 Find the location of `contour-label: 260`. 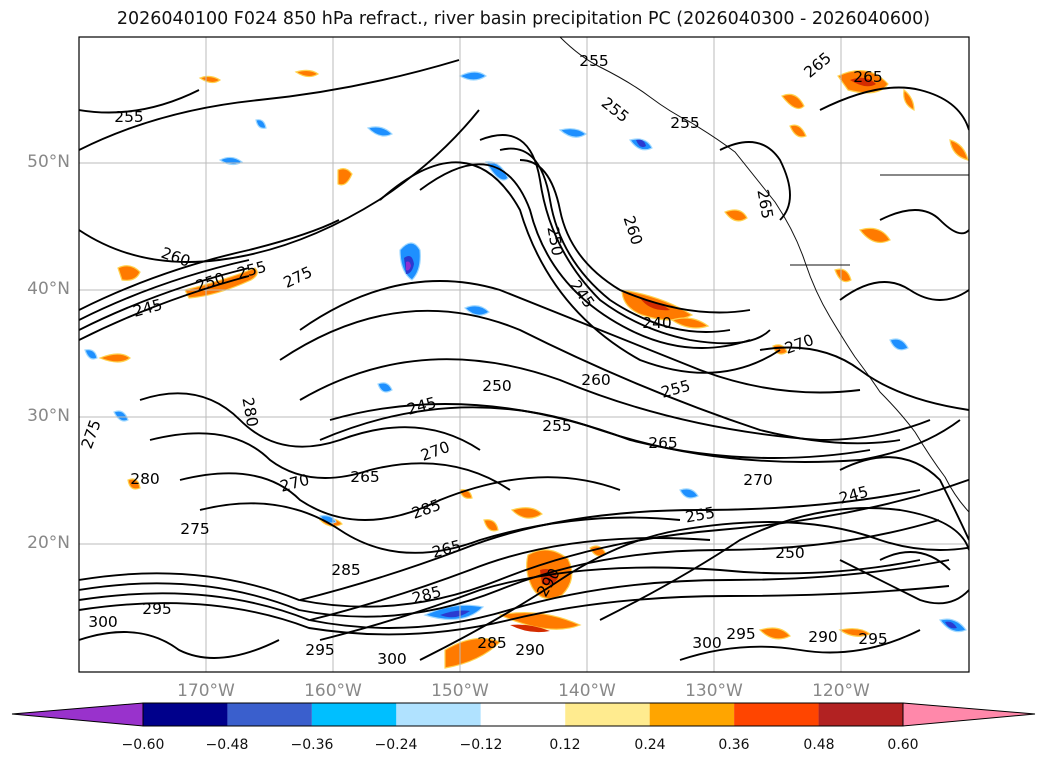

contour-label: 260 is located at coordinates (596, 380).